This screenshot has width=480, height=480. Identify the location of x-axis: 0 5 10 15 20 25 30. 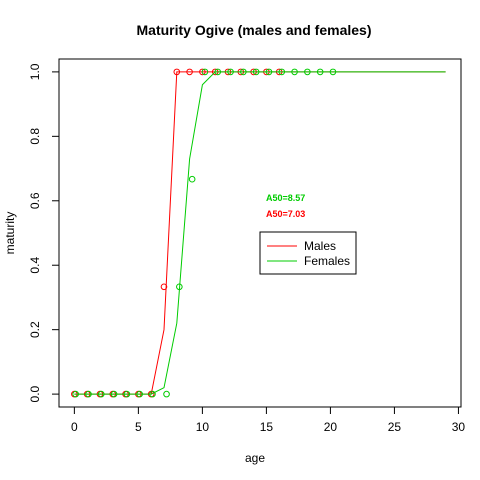
(268, 420).